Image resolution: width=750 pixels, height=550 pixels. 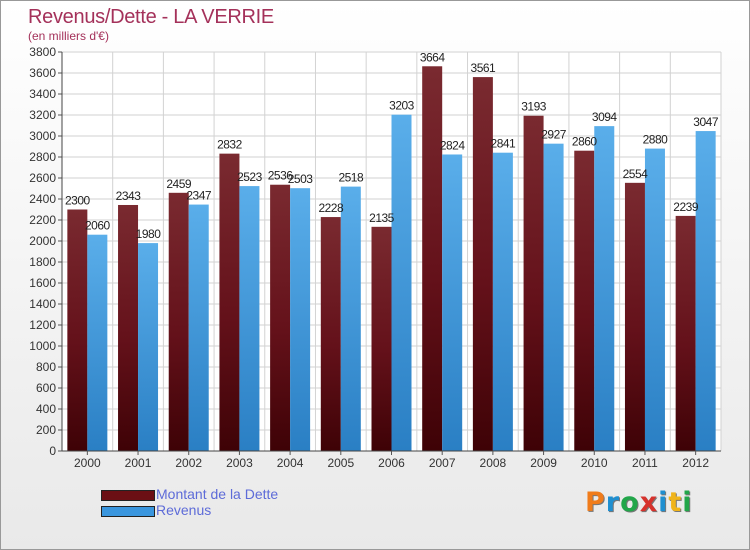 What do you see at coordinates (128, 511) in the screenshot?
I see `legend-swatch-revenus` at bounding box center [128, 511].